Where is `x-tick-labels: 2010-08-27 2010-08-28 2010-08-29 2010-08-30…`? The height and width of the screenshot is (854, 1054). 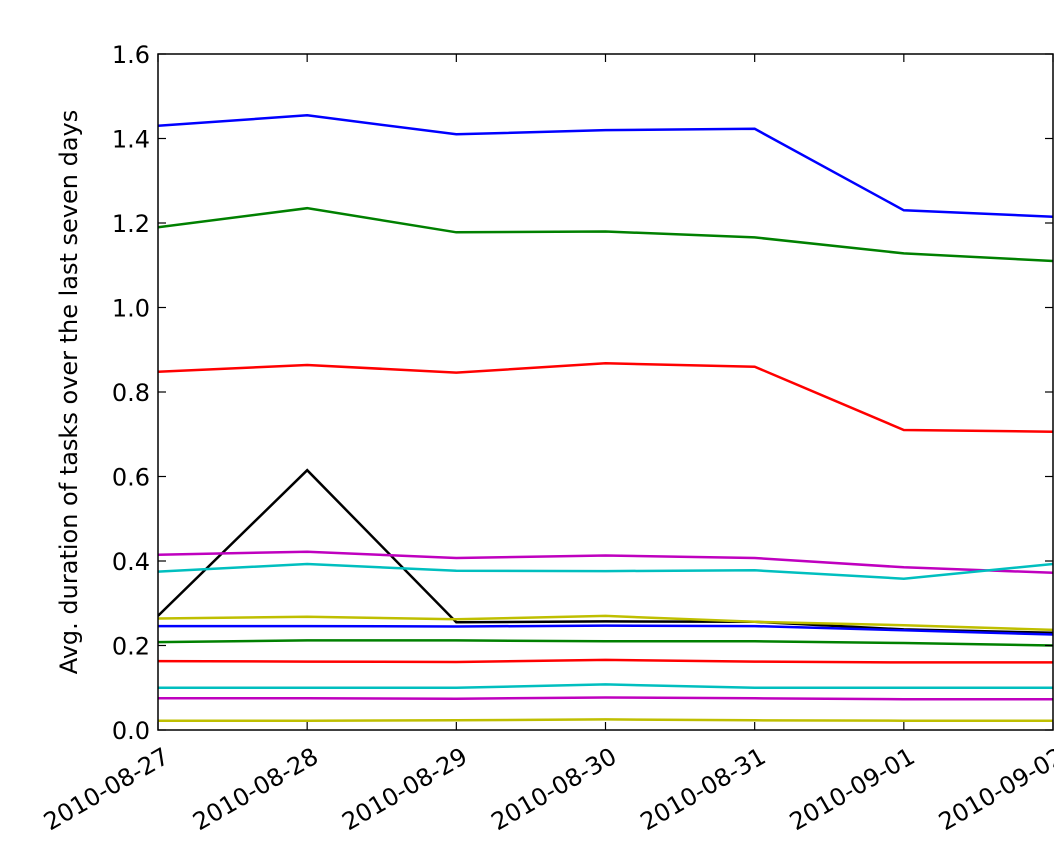
x-tick-labels: 2010-08-27 2010-08-28 2010-08-29 2010-08-30… is located at coordinates (546, 789).